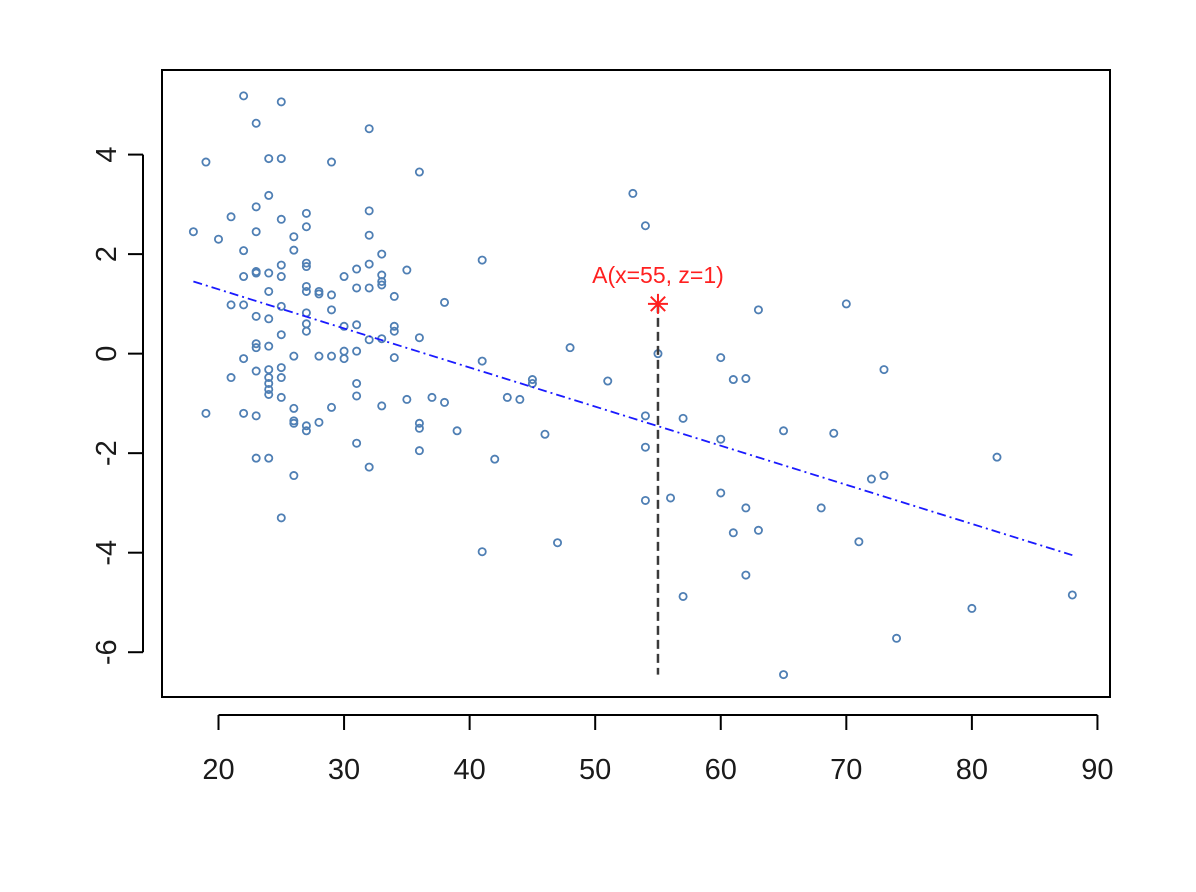  Describe the element at coordinates (721, 770) in the screenshot. I see `x-tick-label: 60` at that location.